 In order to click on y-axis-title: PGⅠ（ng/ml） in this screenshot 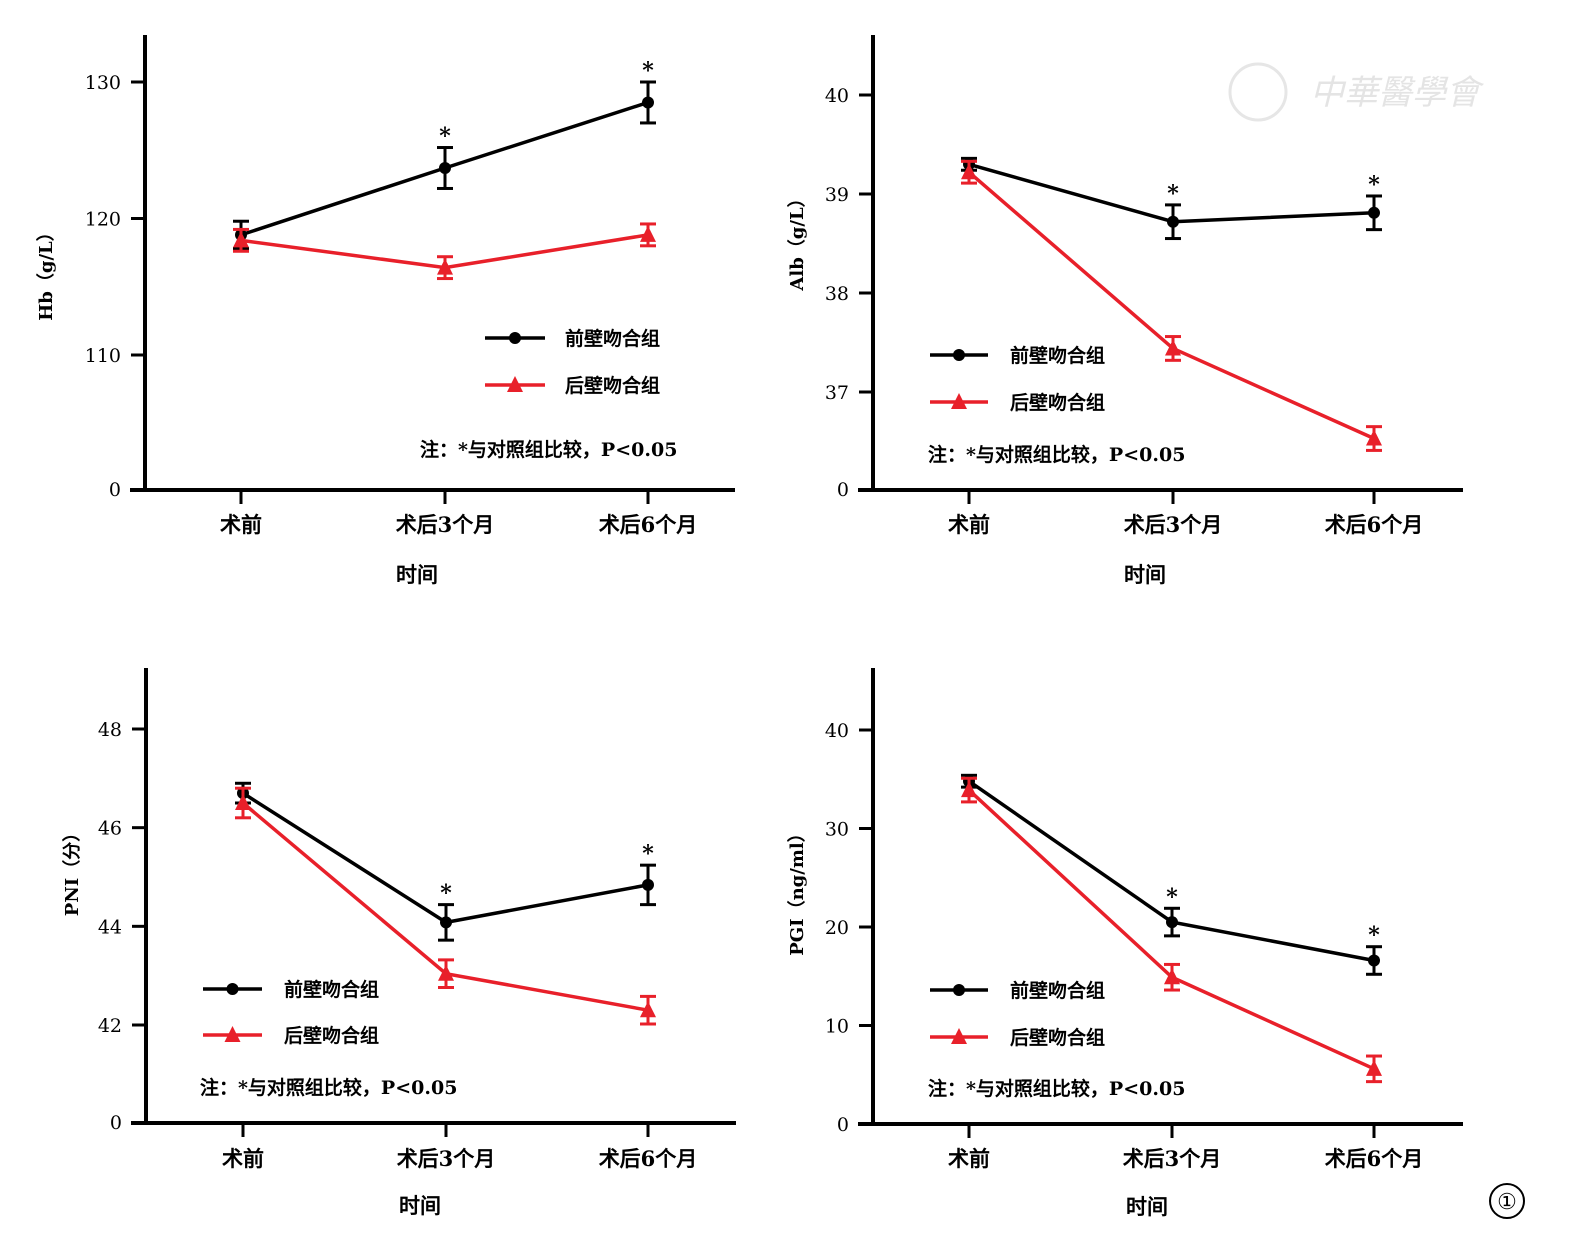, I will do `click(797, 889)`.